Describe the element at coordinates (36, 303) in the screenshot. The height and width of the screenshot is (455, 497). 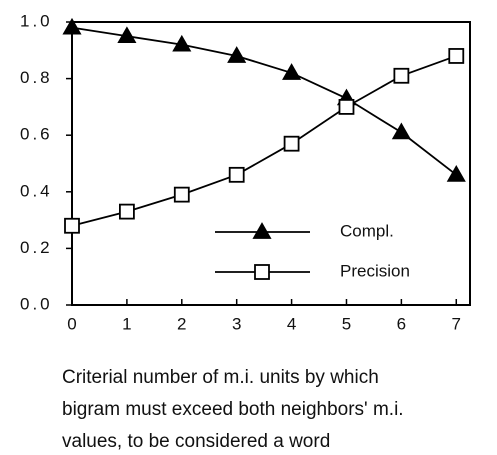
I see `y-tick-label: 0.0` at that location.